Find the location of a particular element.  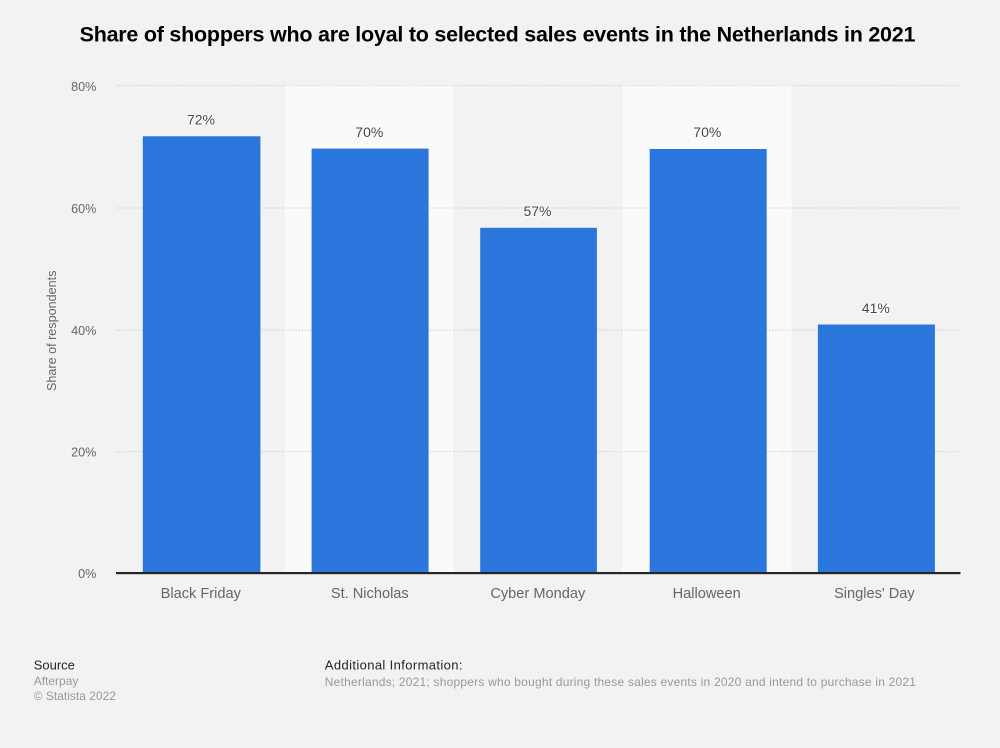

svg-text: 72% is located at coordinates (201, 120).